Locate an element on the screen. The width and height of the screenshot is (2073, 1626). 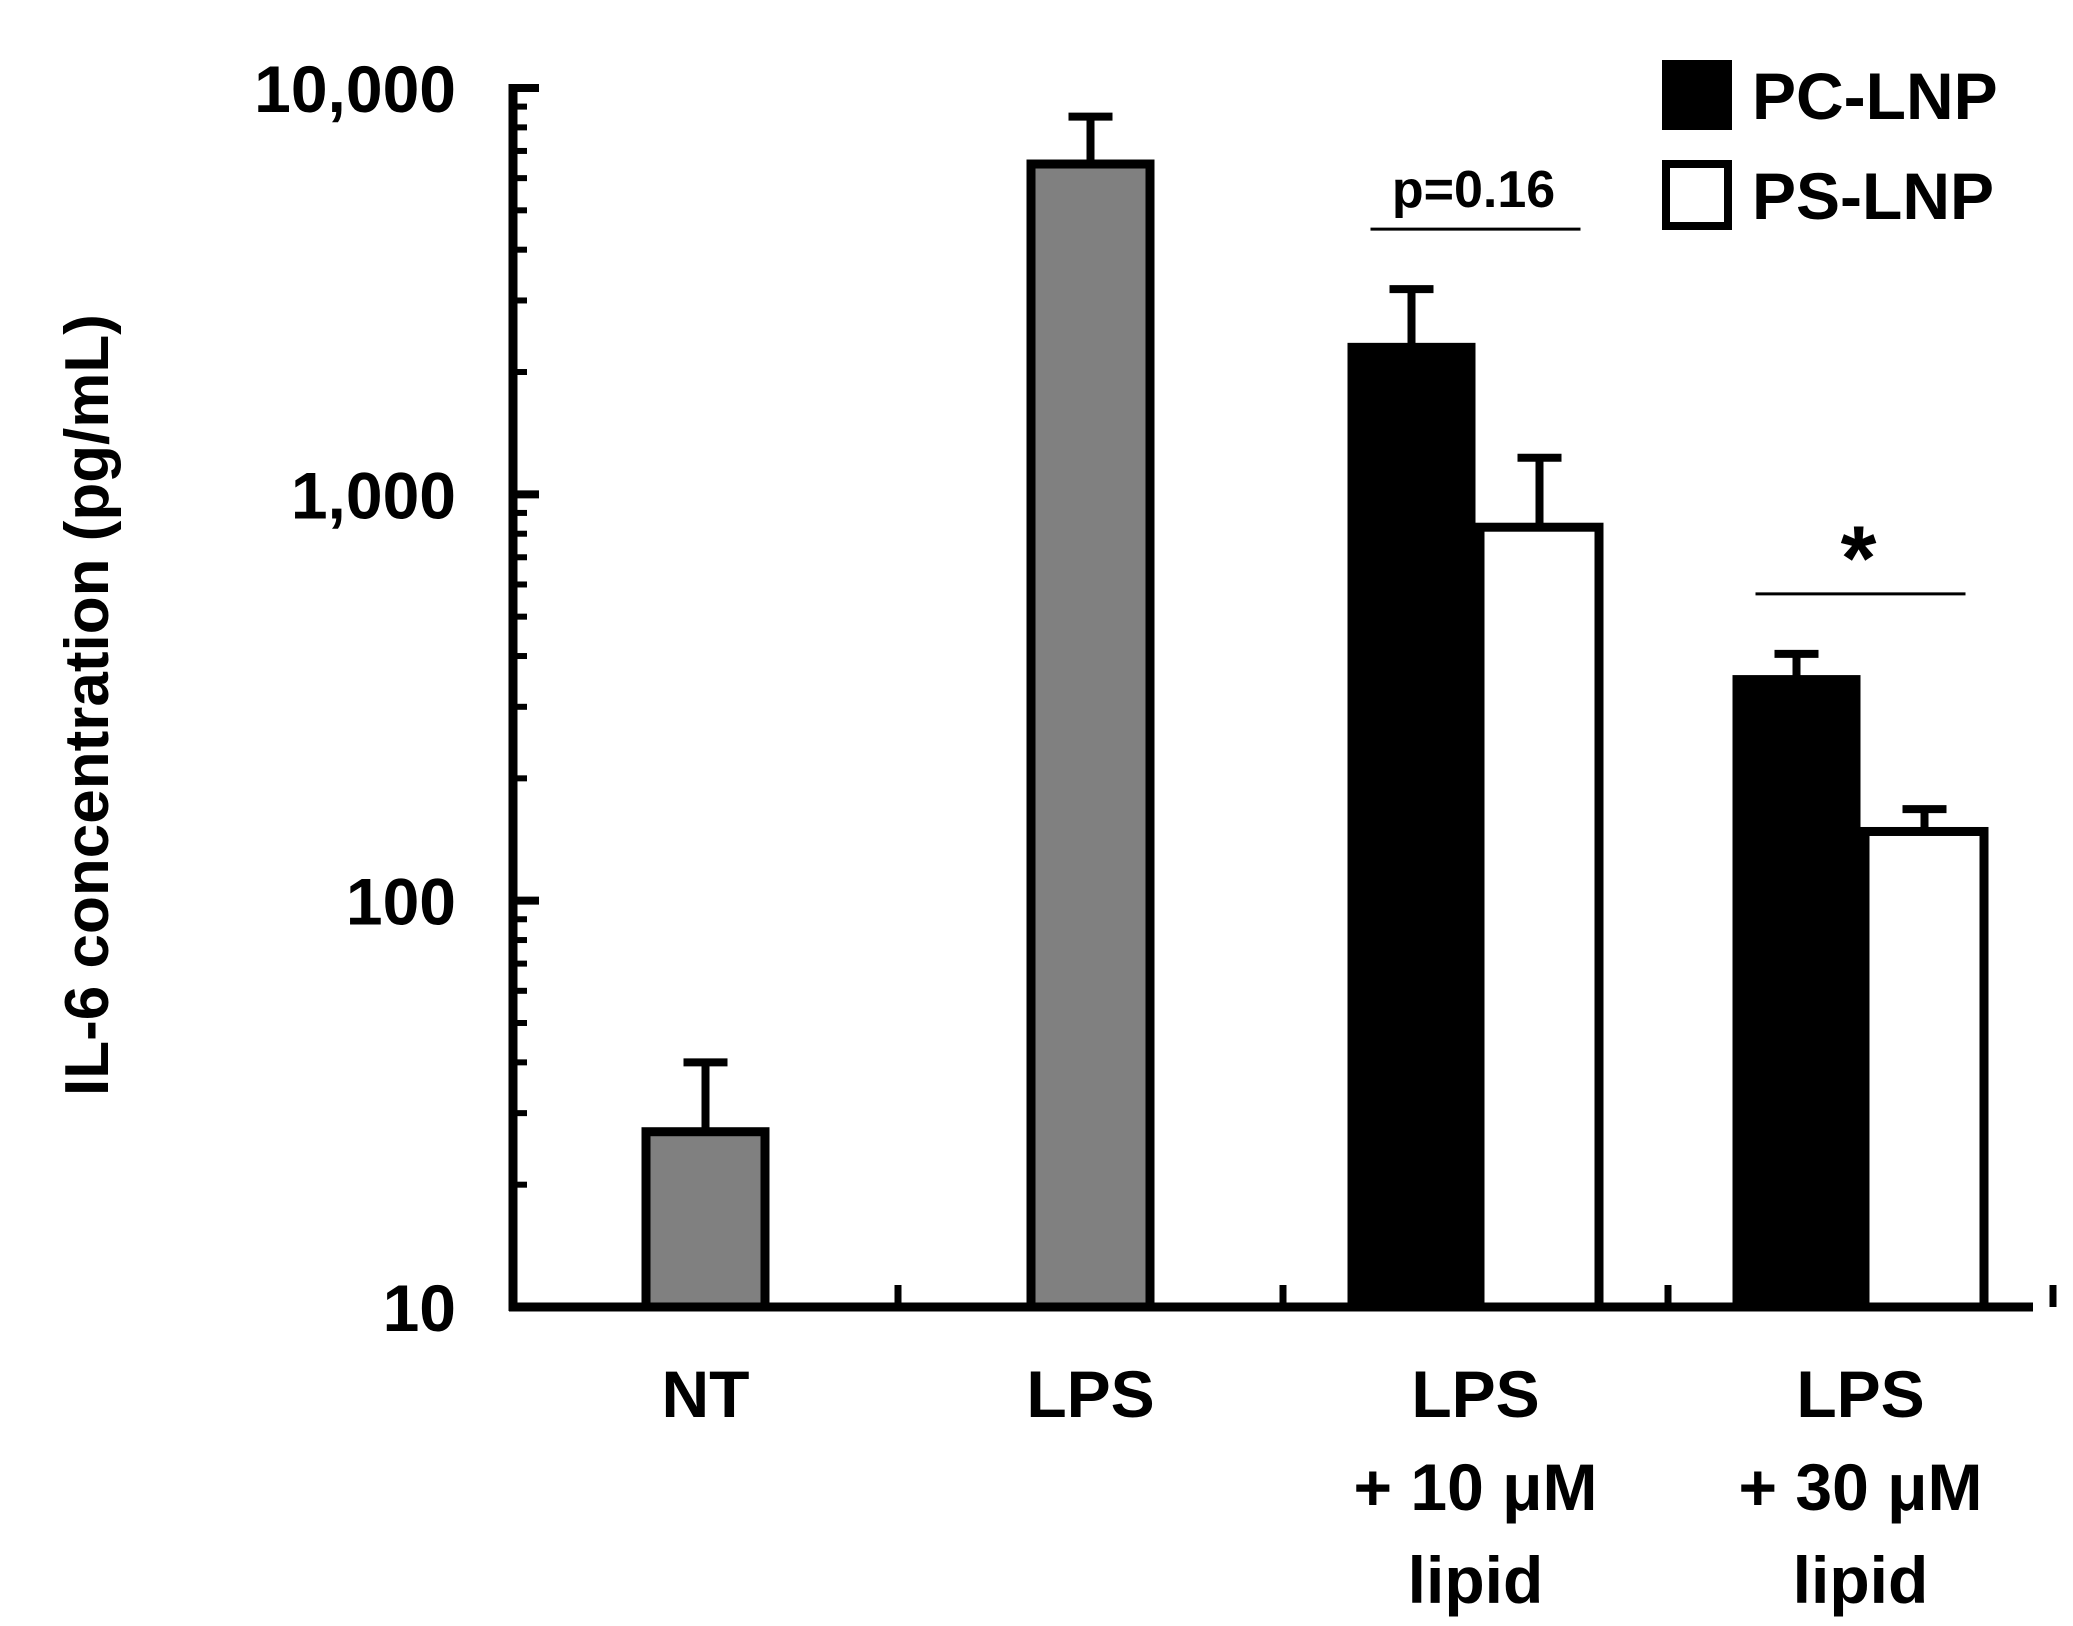
x-tick-label: + 30 μM is located at coordinates (1861, 1487).